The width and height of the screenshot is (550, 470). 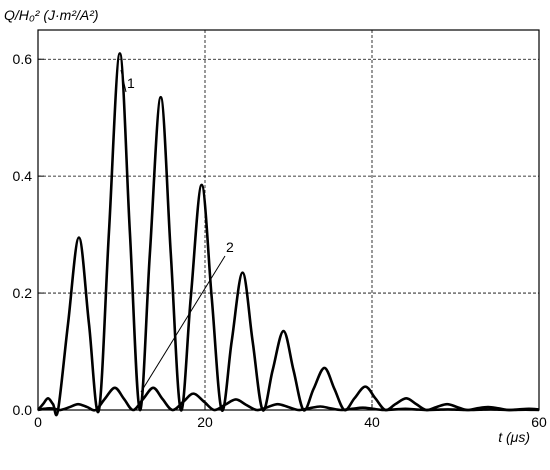 I want to click on line-series, so click(x=288, y=399).